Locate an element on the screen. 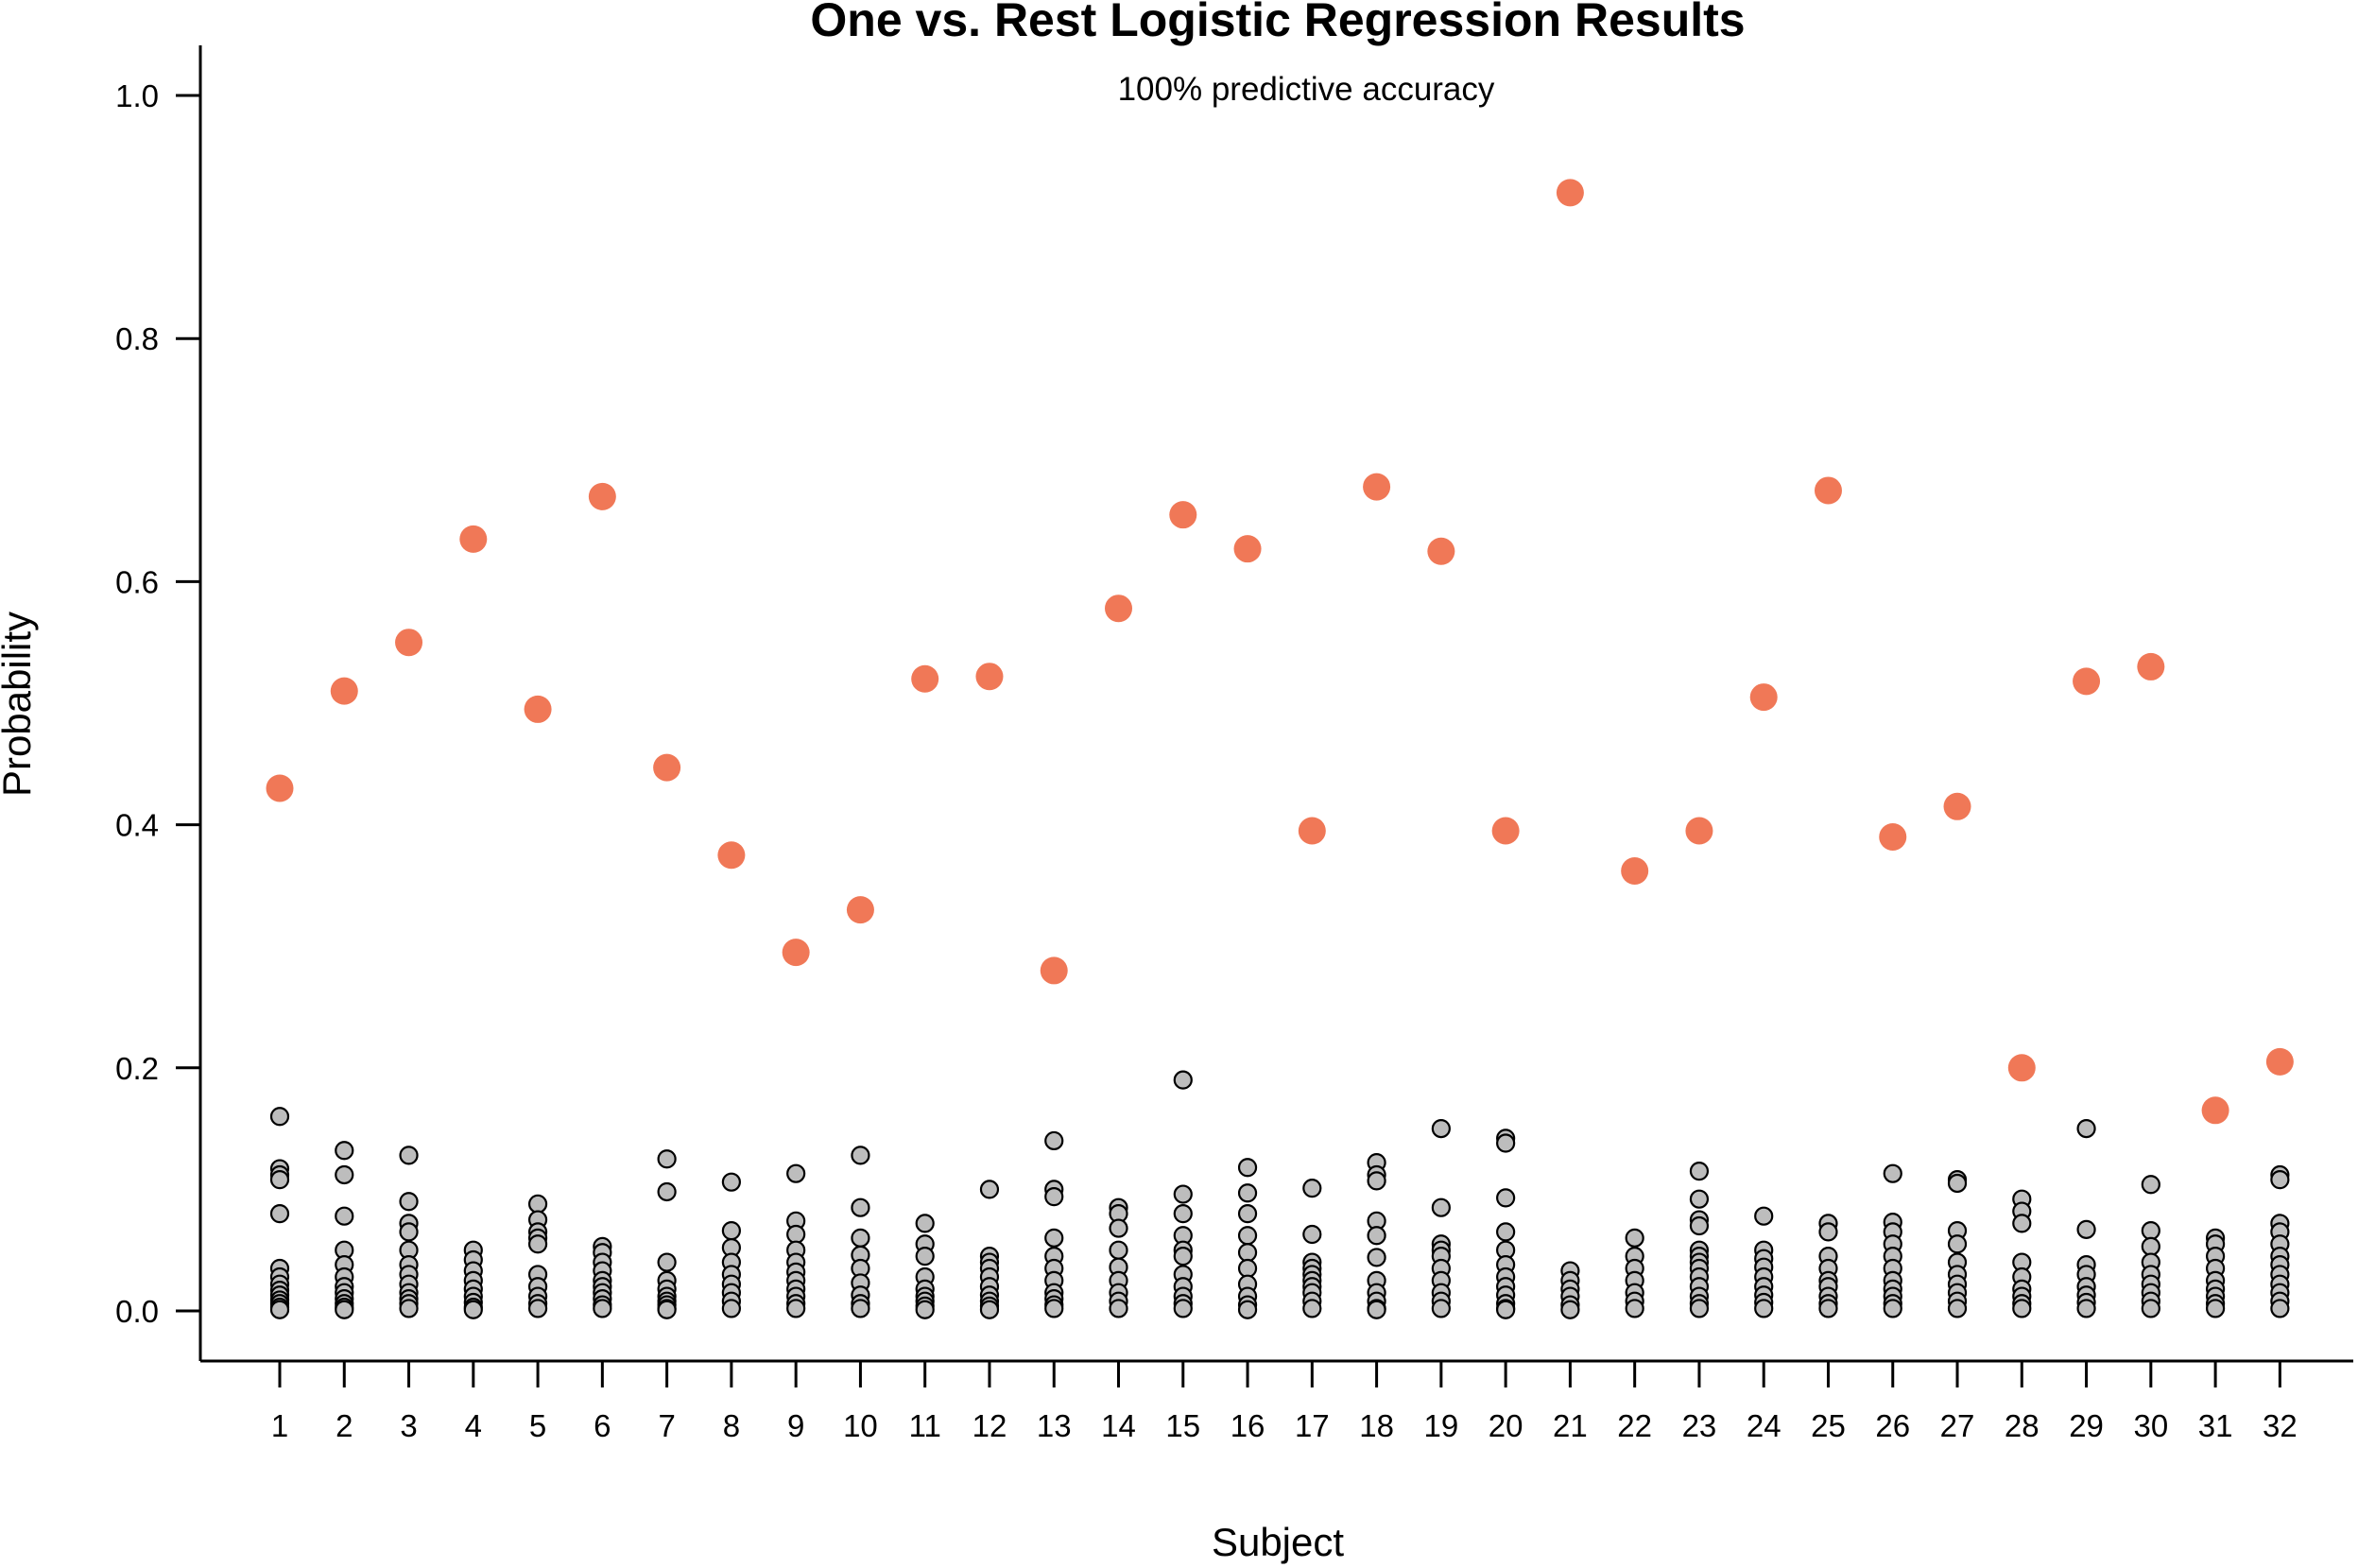 This screenshot has width=2358, height=1568. x-tick-label: 31 is located at coordinates (2215, 1425).